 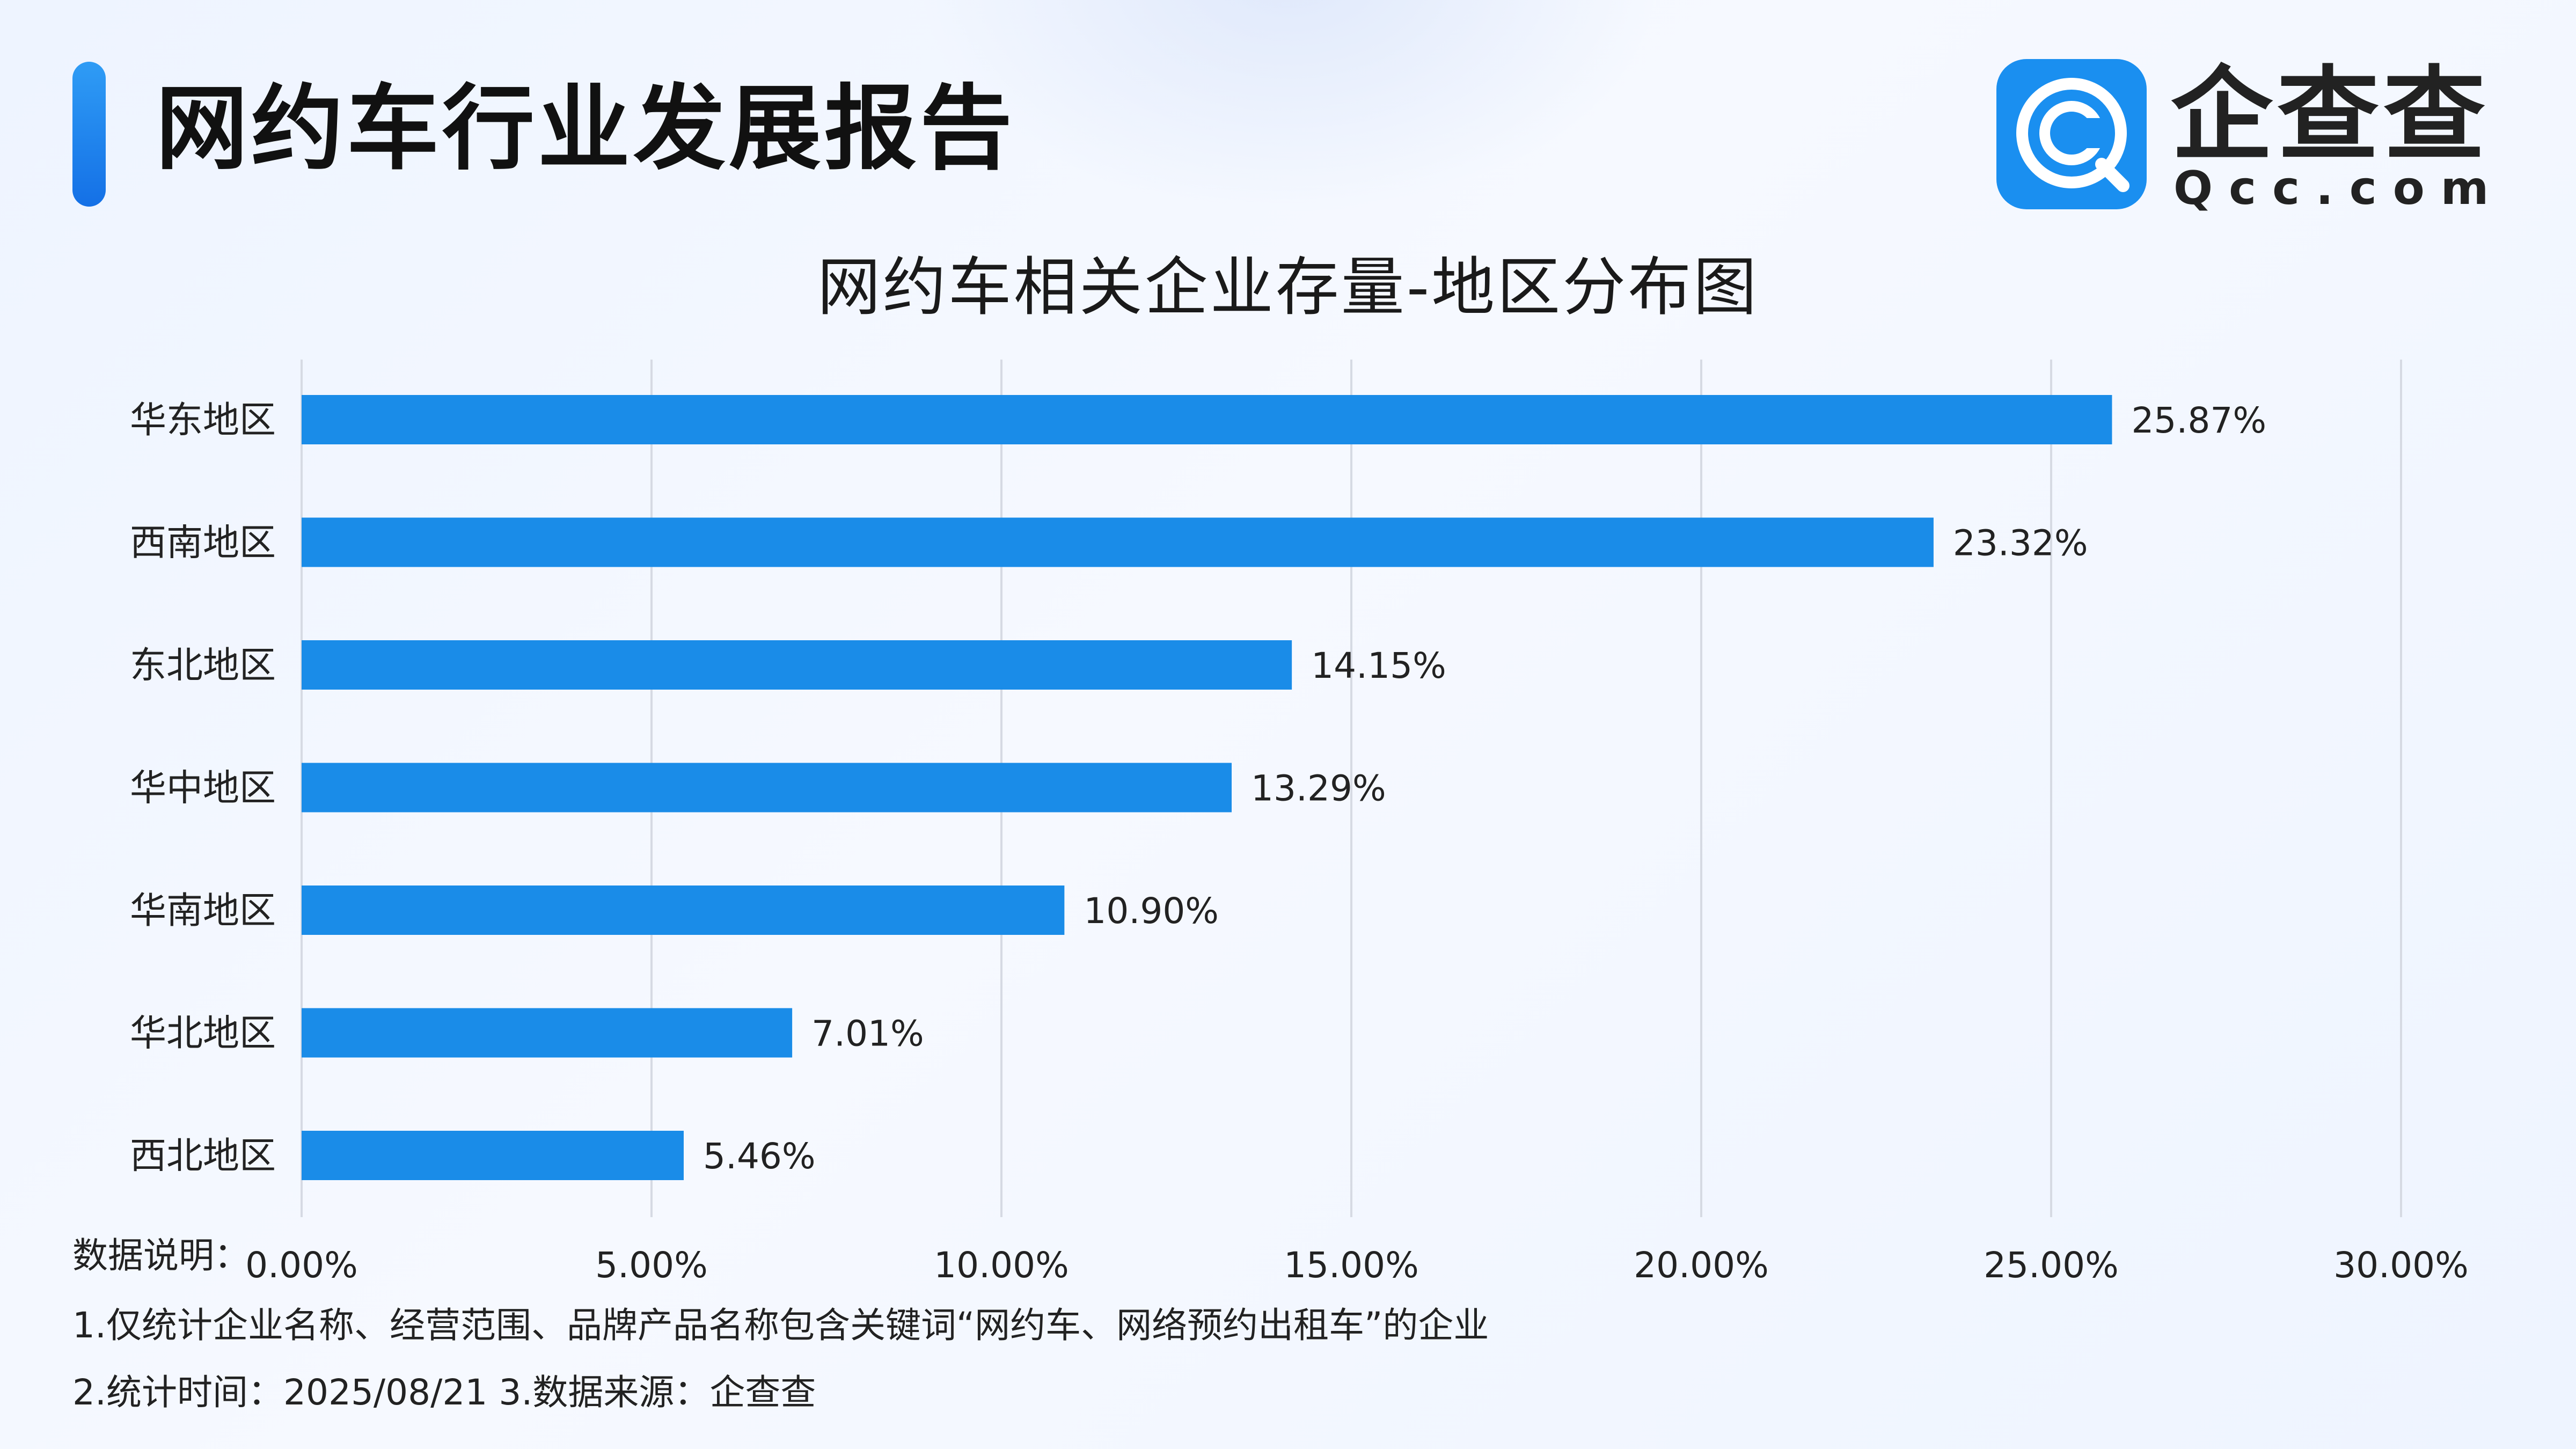 I want to click on qcc-logo-text: 企查查, so click(x=2330, y=115).